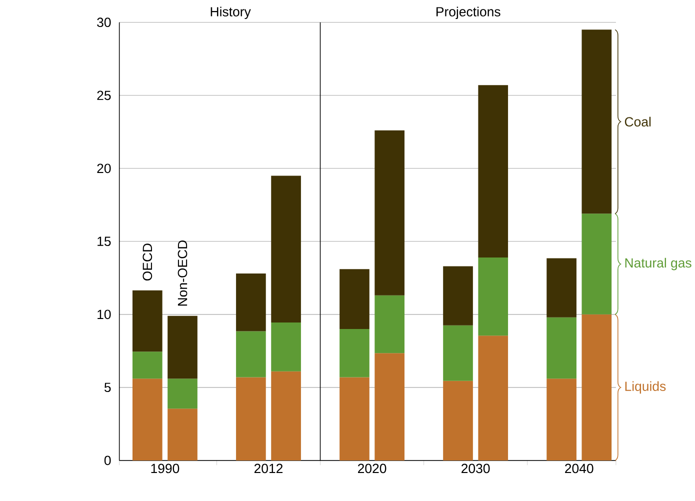  Describe the element at coordinates (165, 468) in the screenshot. I see `text: 1990` at that location.